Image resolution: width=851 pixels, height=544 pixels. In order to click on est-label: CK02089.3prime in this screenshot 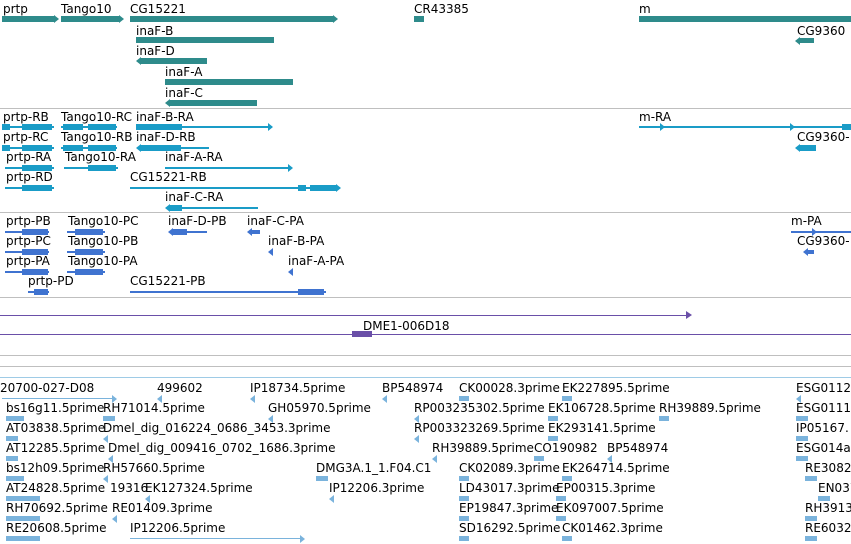, I will do `click(509, 468)`.